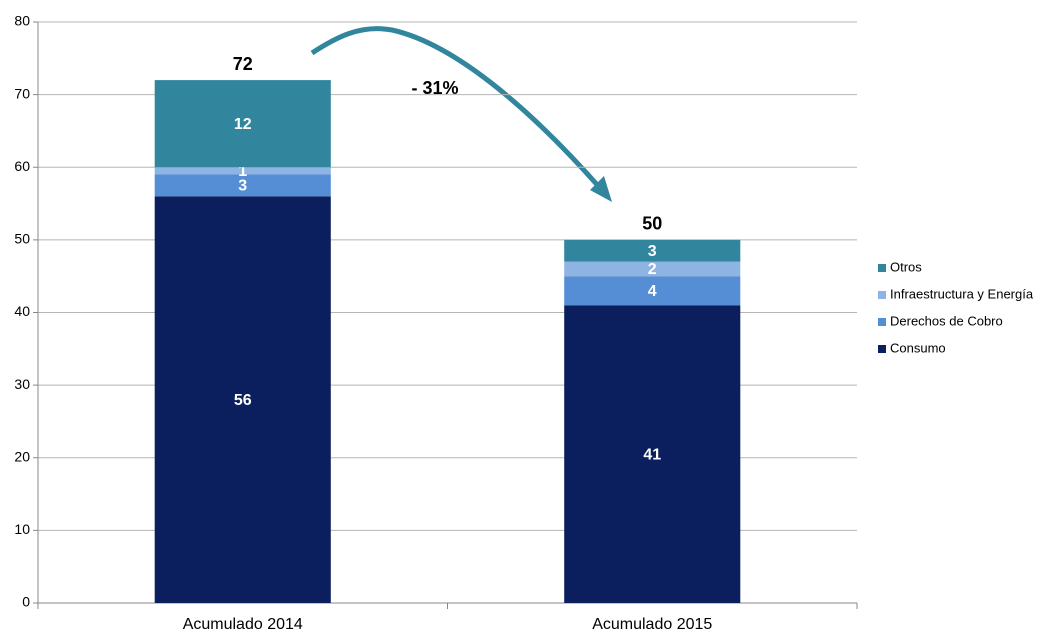 Image resolution: width=1057 pixels, height=632 pixels. I want to click on value-label: 1, so click(242, 171).